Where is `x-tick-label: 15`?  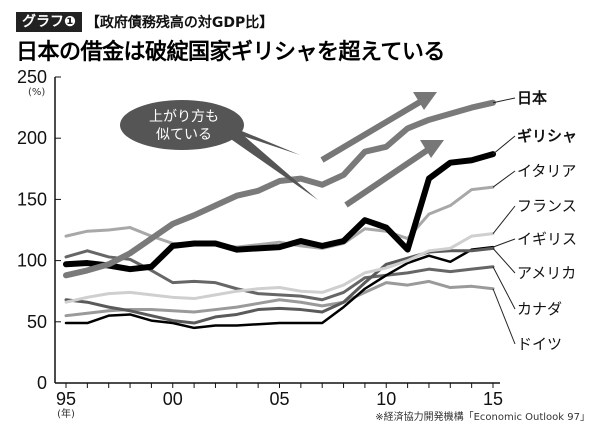 x-tick-label: 15 is located at coordinates (493, 399).